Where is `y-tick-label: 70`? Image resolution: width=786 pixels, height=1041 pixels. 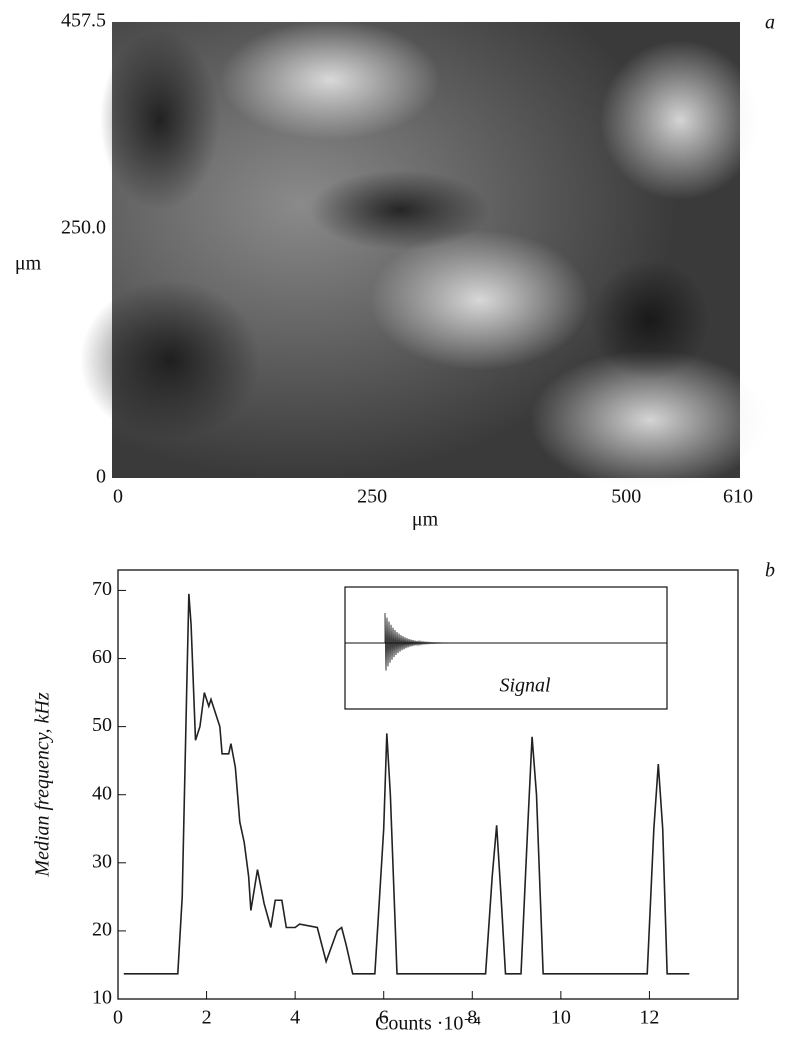
y-tick-label: 70 is located at coordinates (102, 589).